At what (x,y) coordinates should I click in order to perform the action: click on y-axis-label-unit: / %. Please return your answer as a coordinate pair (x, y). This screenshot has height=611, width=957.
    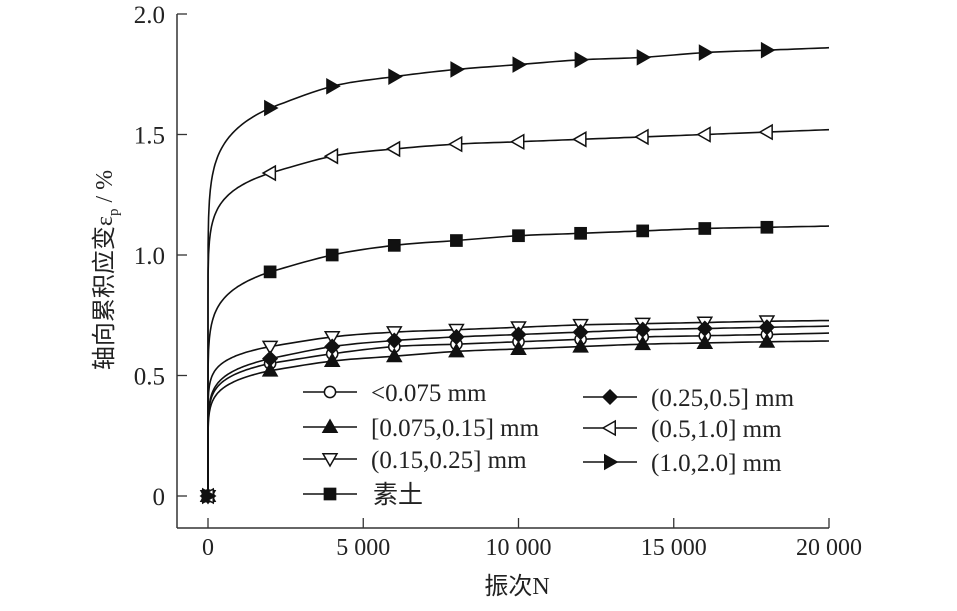
    Looking at the image, I should click on (105, 189).